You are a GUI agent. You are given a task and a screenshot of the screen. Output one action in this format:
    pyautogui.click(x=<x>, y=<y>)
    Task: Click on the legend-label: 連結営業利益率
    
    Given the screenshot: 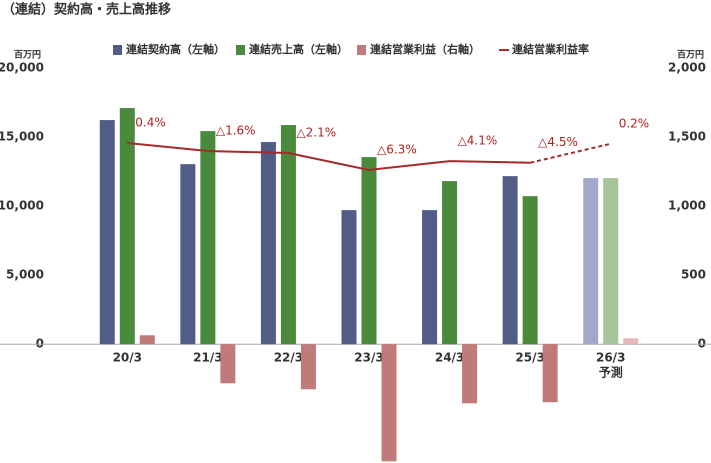 What is the action you would take?
    pyautogui.click(x=550, y=49)
    